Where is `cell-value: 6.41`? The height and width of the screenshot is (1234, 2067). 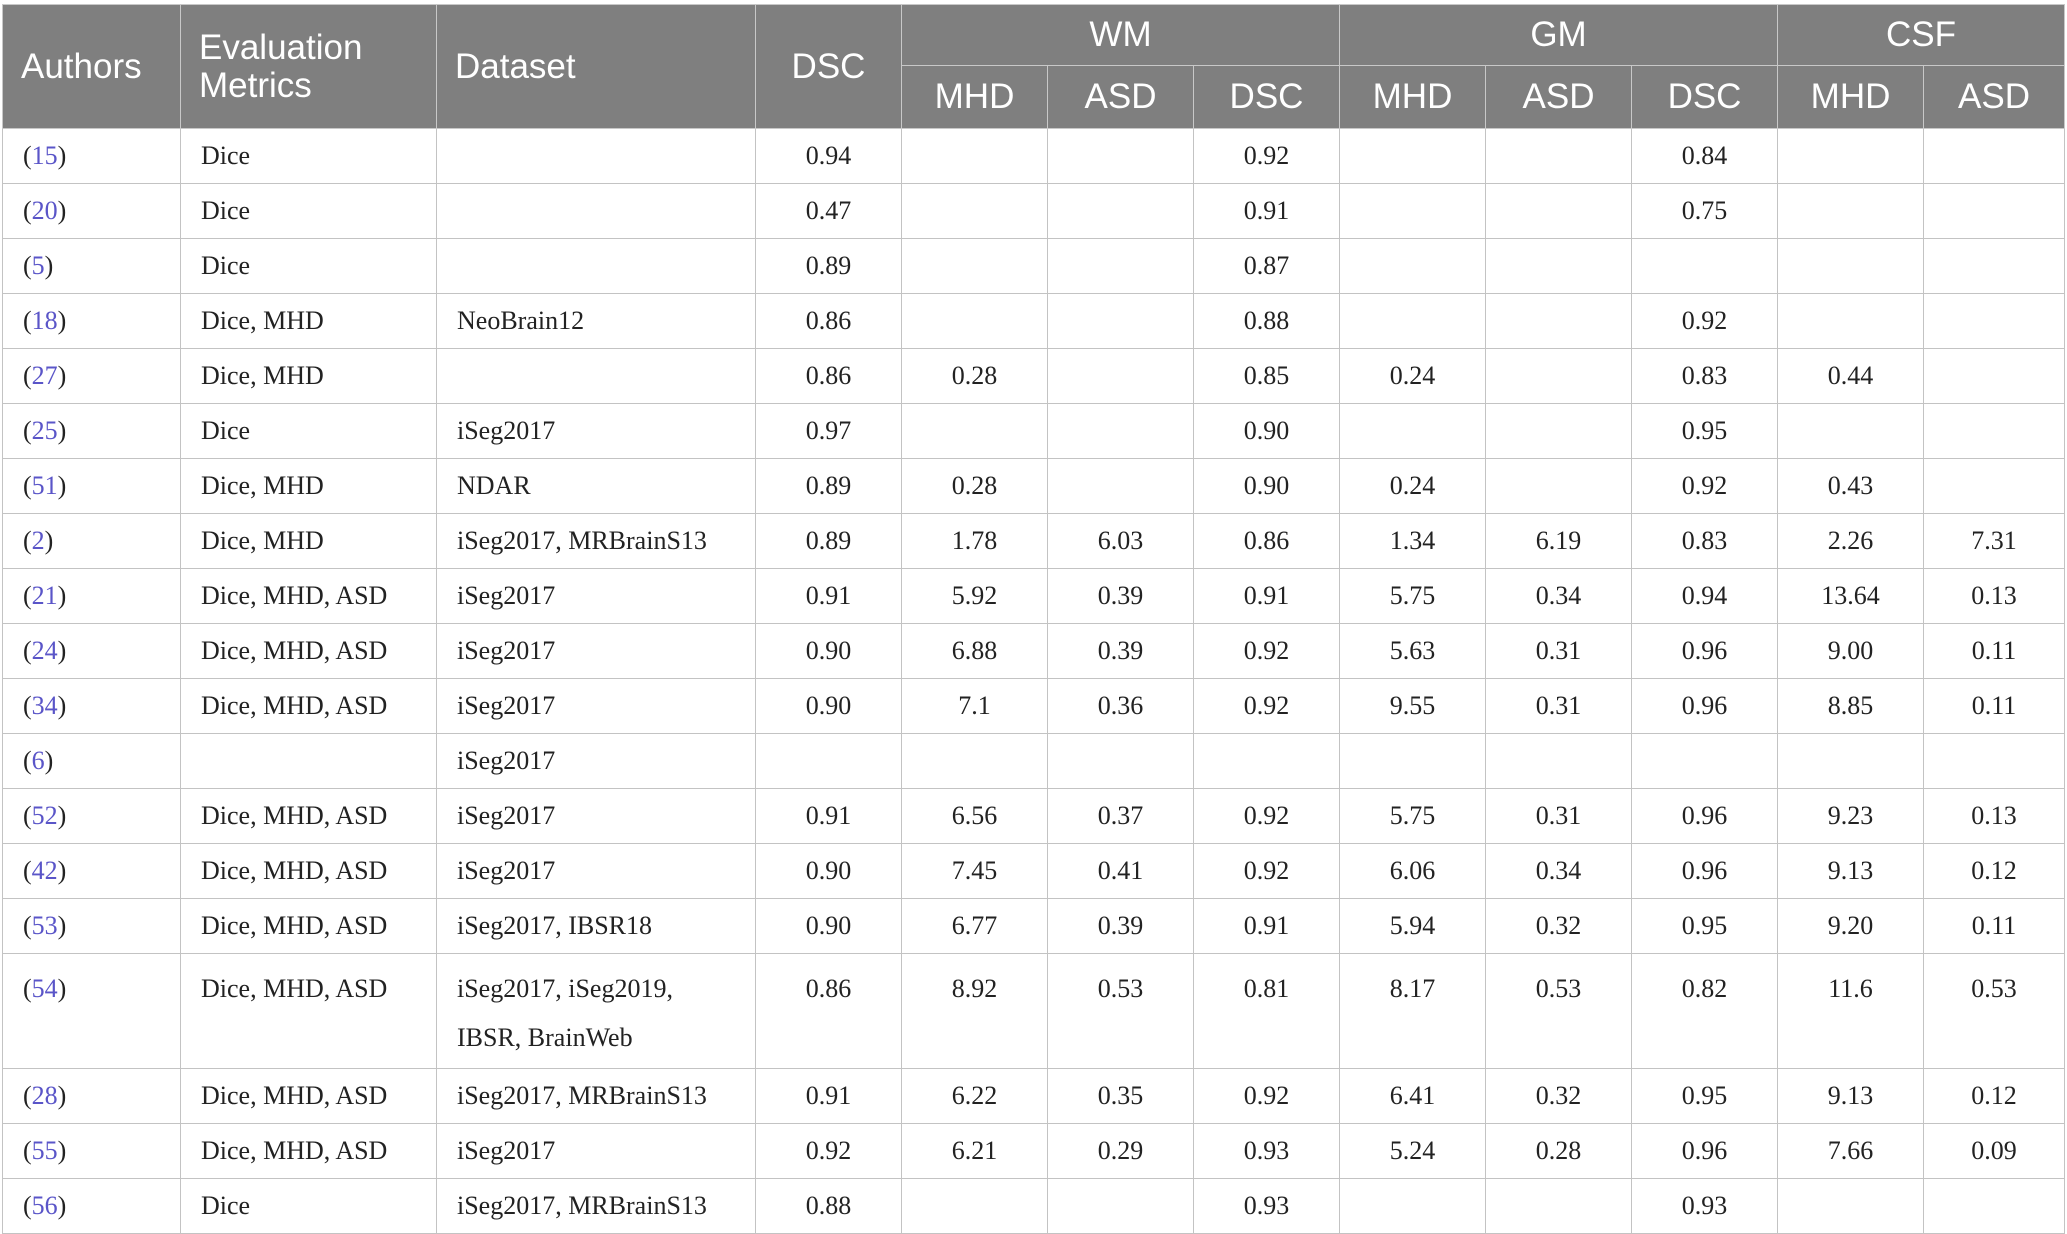
cell-value: 6.41 is located at coordinates (1413, 1096).